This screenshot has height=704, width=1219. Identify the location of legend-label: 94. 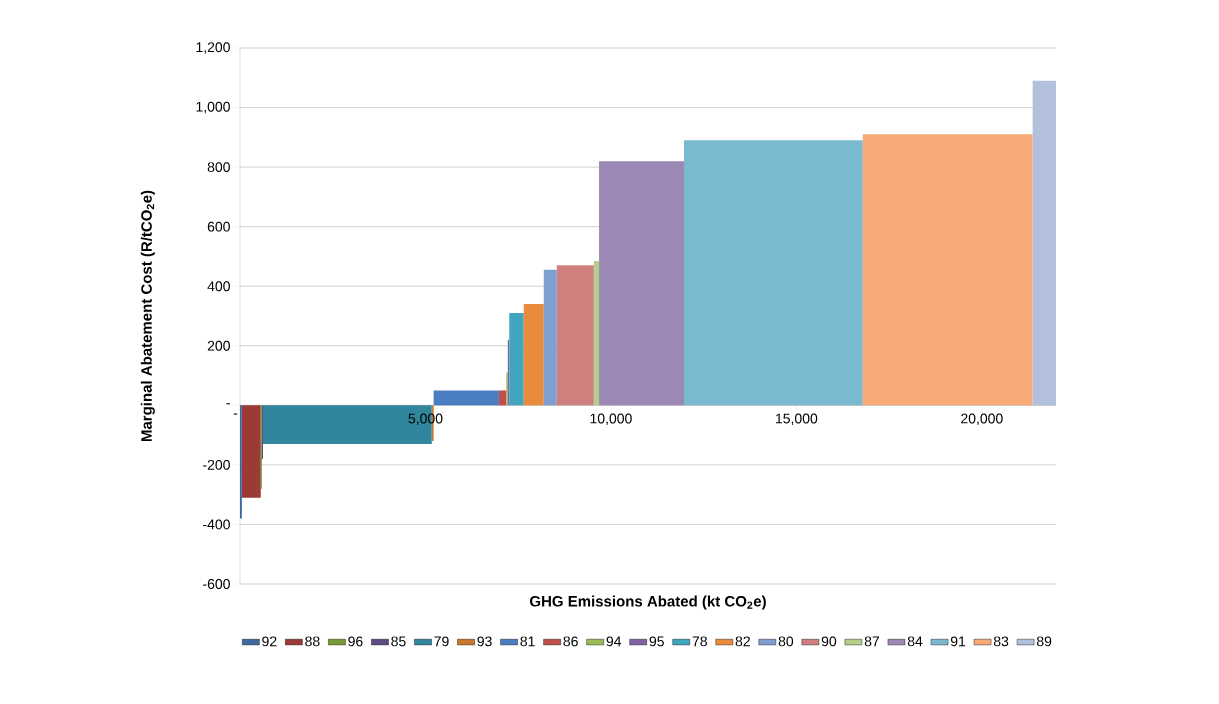
(614, 641).